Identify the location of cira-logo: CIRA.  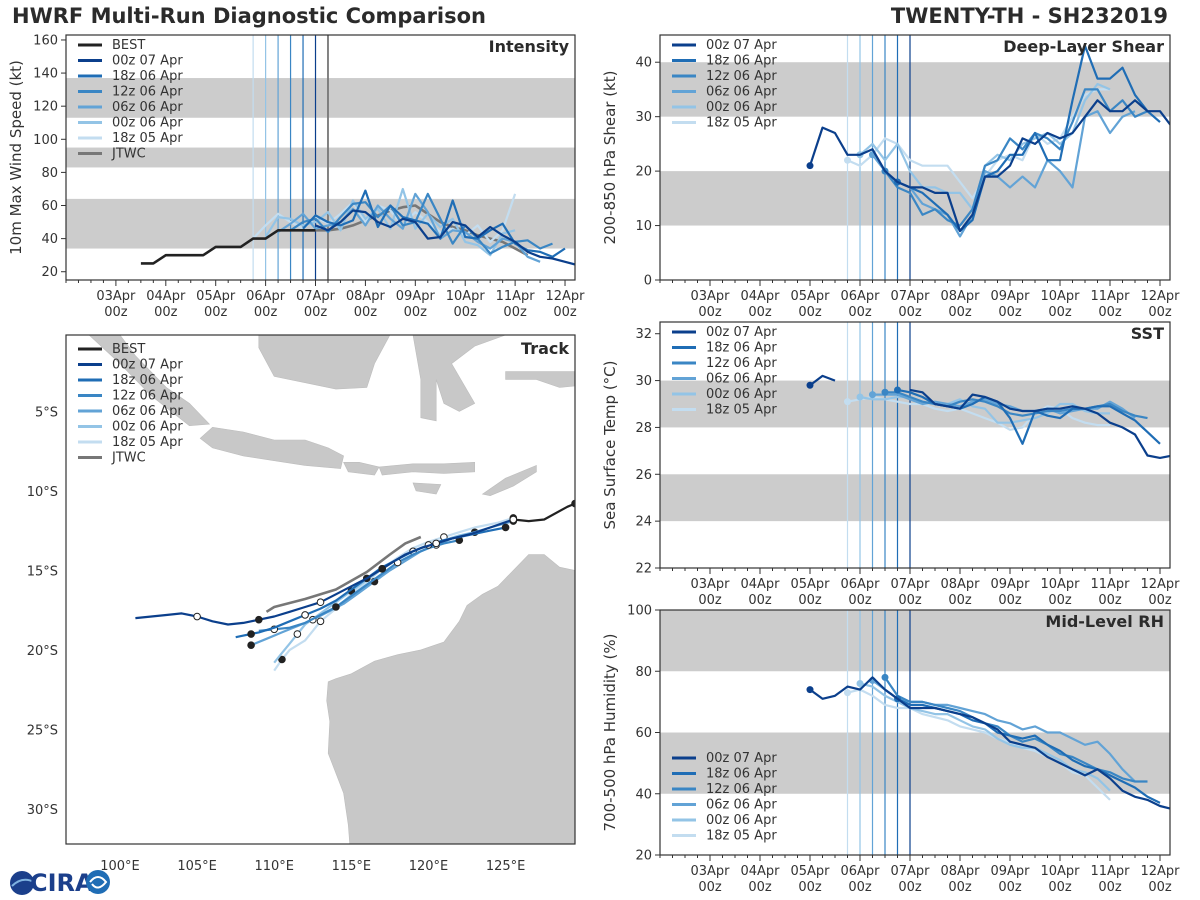
(60, 883).